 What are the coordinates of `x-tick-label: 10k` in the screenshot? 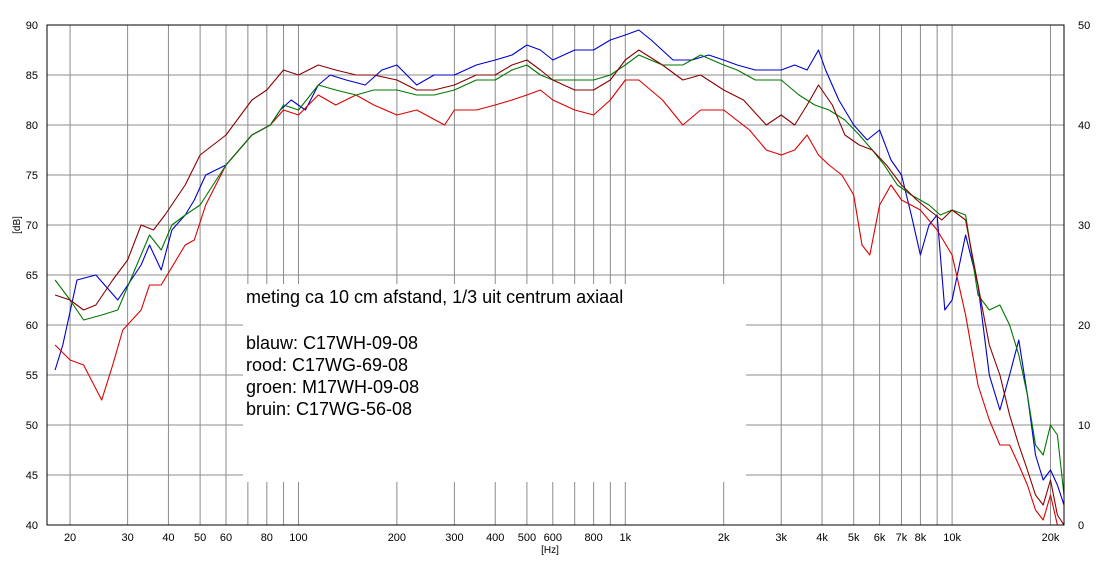 It's located at (952, 538).